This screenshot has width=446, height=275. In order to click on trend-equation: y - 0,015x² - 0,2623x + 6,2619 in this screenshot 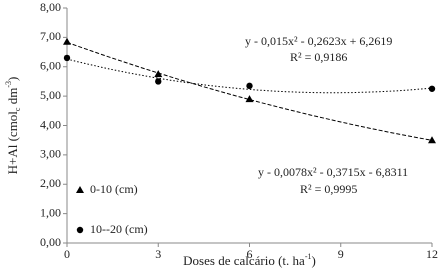, I will do `click(318, 41)`.